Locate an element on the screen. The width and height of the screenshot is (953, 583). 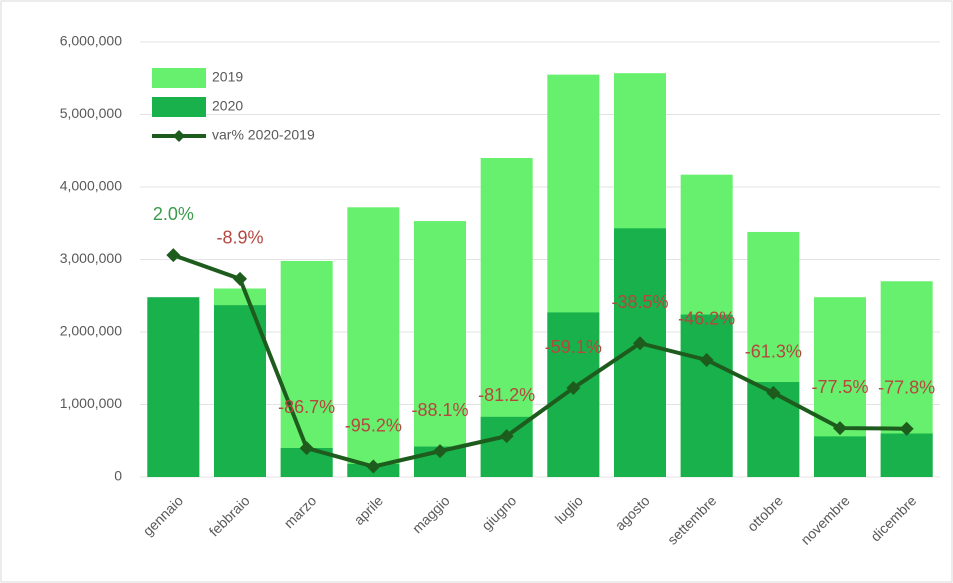
data-label: -8.9% is located at coordinates (239, 238).